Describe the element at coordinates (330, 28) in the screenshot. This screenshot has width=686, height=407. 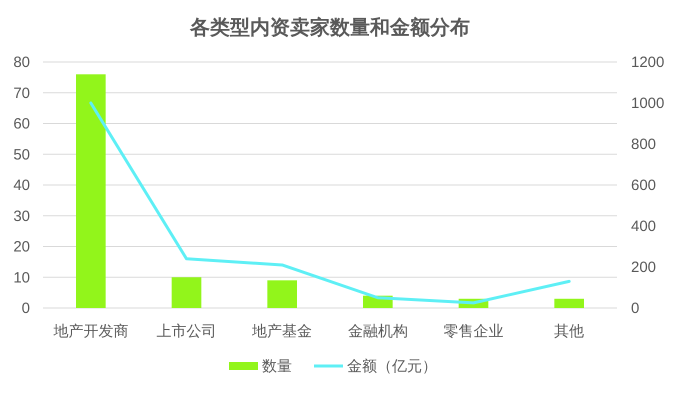
I see `title: 各类型内资卖家数量和金额分布` at that location.